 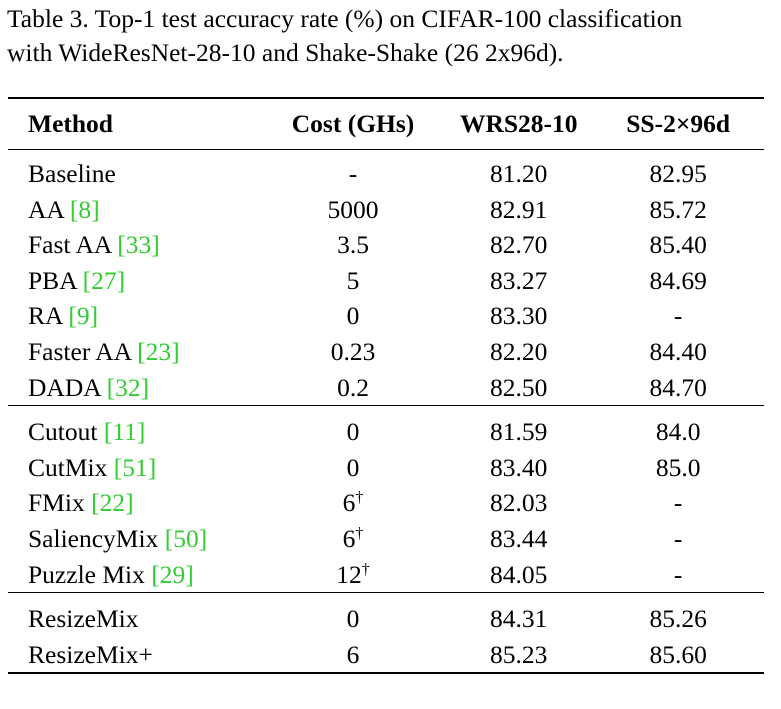 What do you see at coordinates (134, 575) in the screenshot?
I see `cell-method: Puzzle Mix [29]` at bounding box center [134, 575].